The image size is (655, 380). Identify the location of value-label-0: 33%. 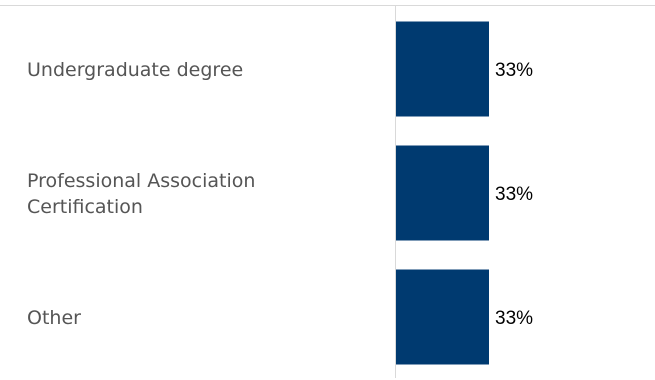
(514, 70).